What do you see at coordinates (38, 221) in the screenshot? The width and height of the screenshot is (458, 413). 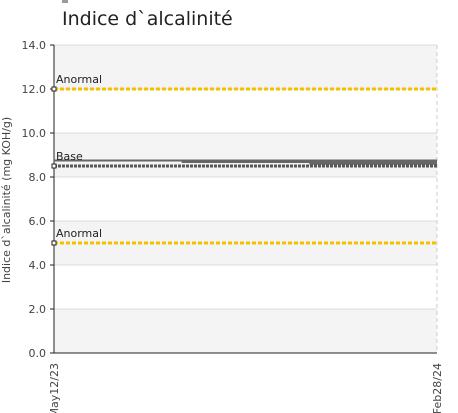 I see `y-tick-label: 6.0` at bounding box center [38, 221].